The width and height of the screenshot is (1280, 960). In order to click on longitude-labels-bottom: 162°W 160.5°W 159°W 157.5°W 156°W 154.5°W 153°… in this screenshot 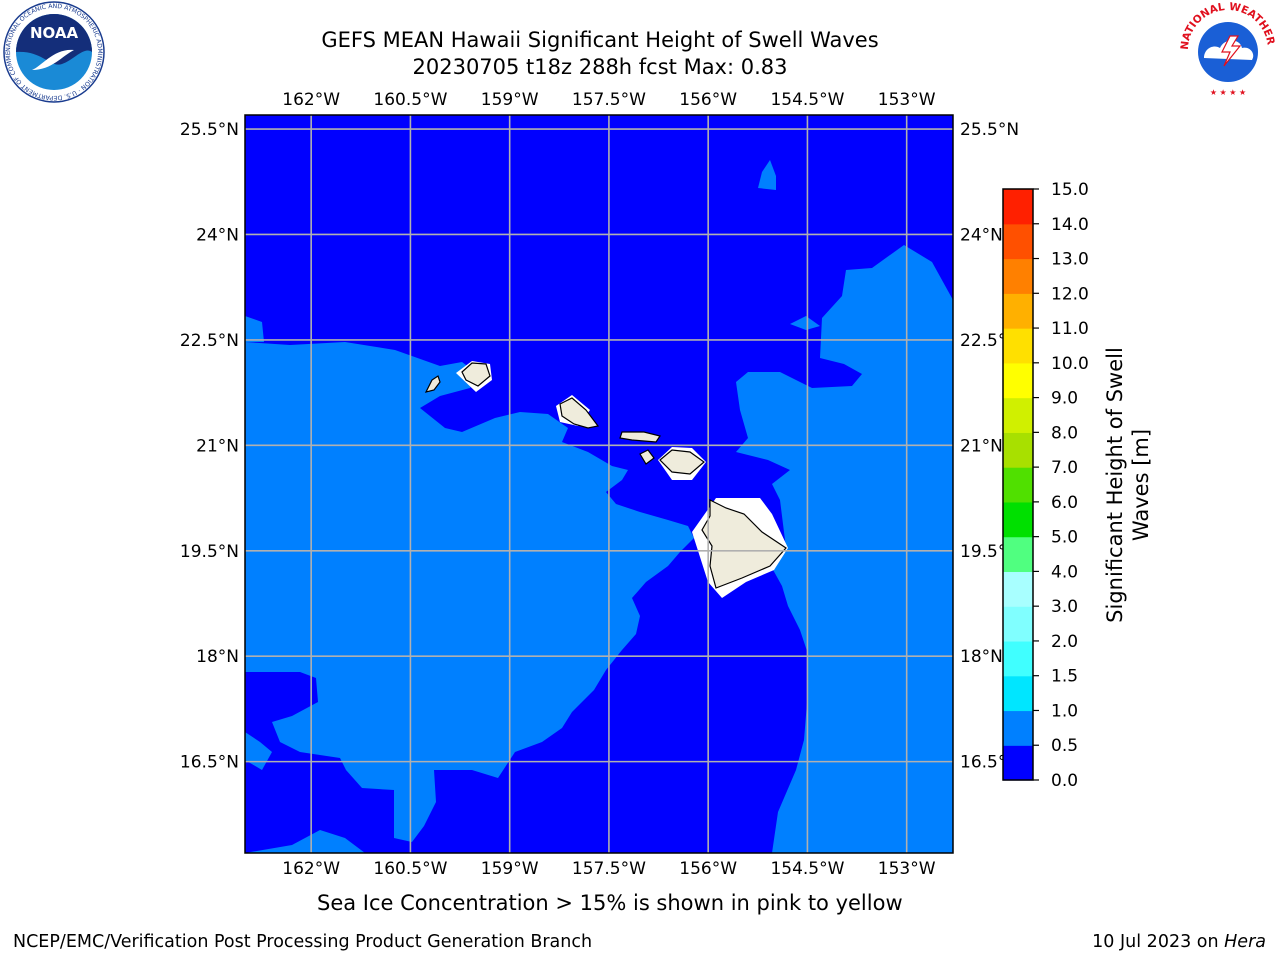, I will do `click(608, 869)`.